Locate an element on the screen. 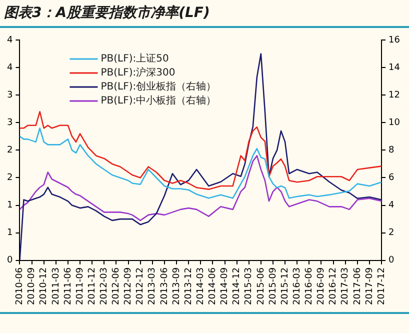 The image size is (409, 333). x-tick-label: 2015-09 is located at coordinates (273, 286).